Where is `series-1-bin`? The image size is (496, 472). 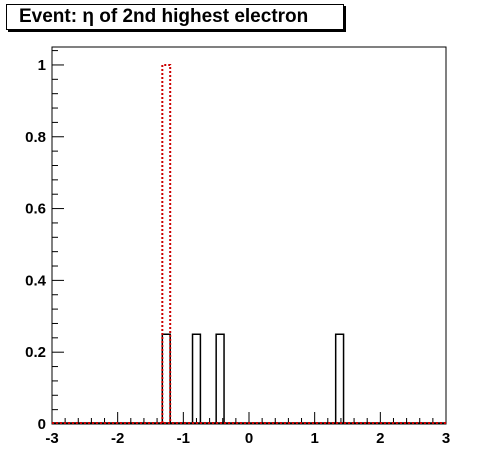
series-1-bin is located at coordinates (166, 243).